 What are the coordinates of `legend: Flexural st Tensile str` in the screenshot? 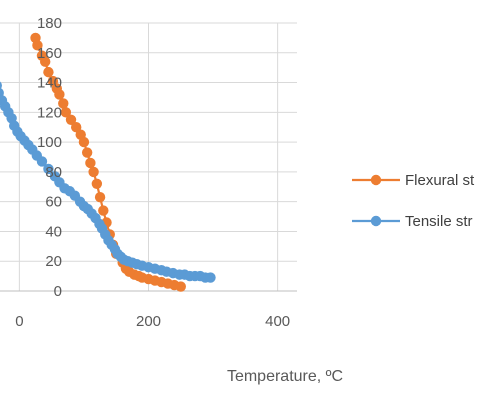 It's located at (413, 201).